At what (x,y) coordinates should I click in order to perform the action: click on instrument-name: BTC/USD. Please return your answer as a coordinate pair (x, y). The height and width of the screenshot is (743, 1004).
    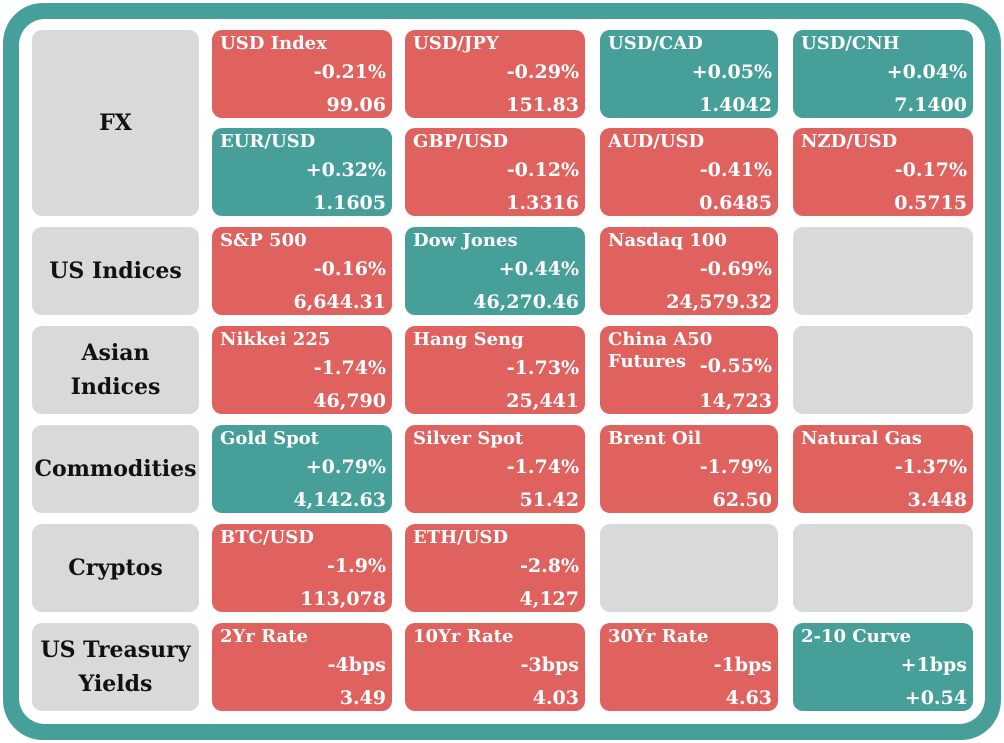
    Looking at the image, I should click on (267, 537).